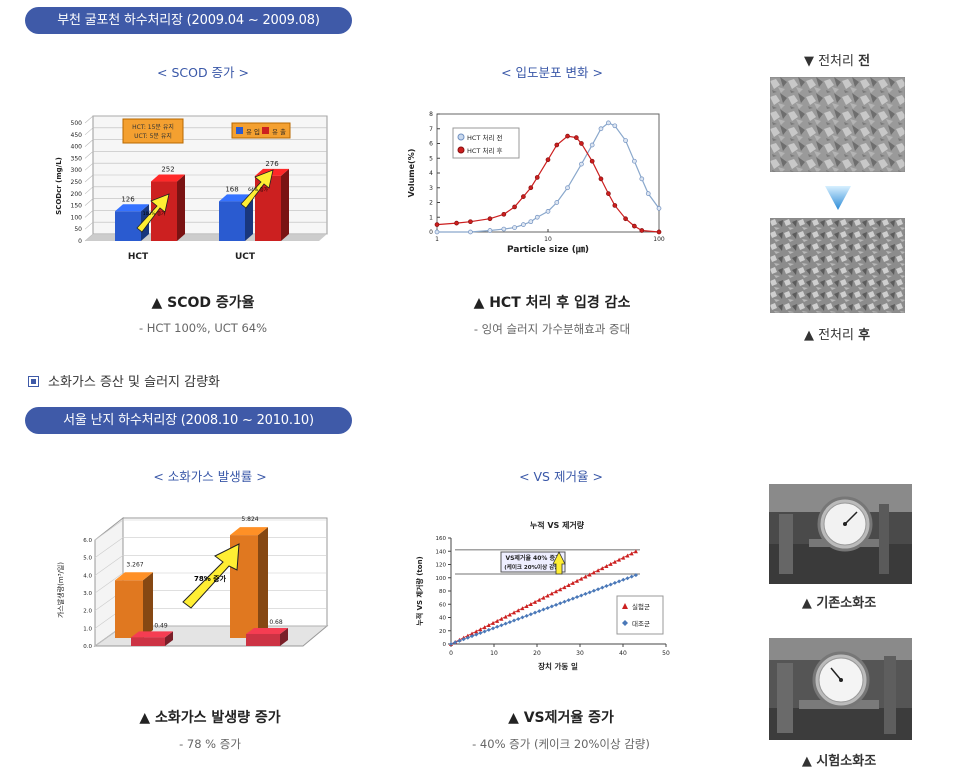  I want to click on caption-scod-main: ▲ SCOD 증가율, so click(203, 303).